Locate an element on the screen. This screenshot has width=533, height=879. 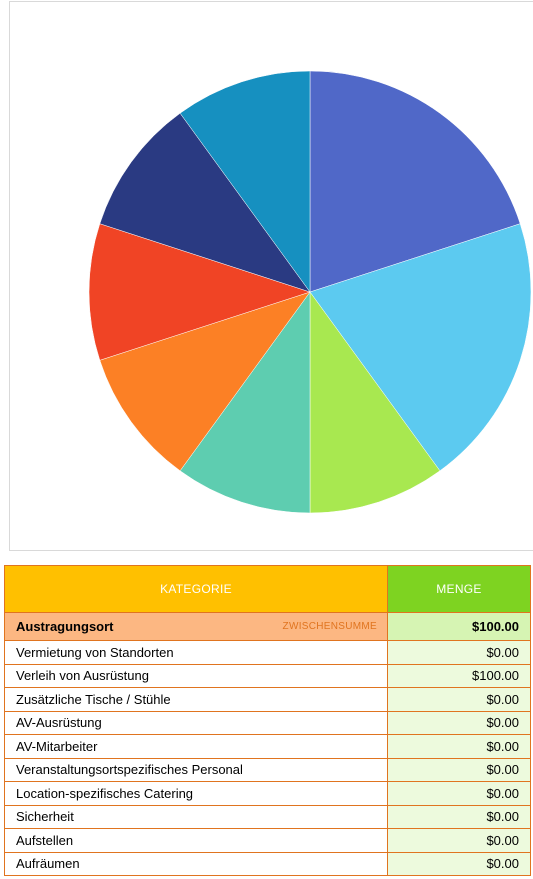
table-row: Aufstellen $0.00 is located at coordinates (267, 840).